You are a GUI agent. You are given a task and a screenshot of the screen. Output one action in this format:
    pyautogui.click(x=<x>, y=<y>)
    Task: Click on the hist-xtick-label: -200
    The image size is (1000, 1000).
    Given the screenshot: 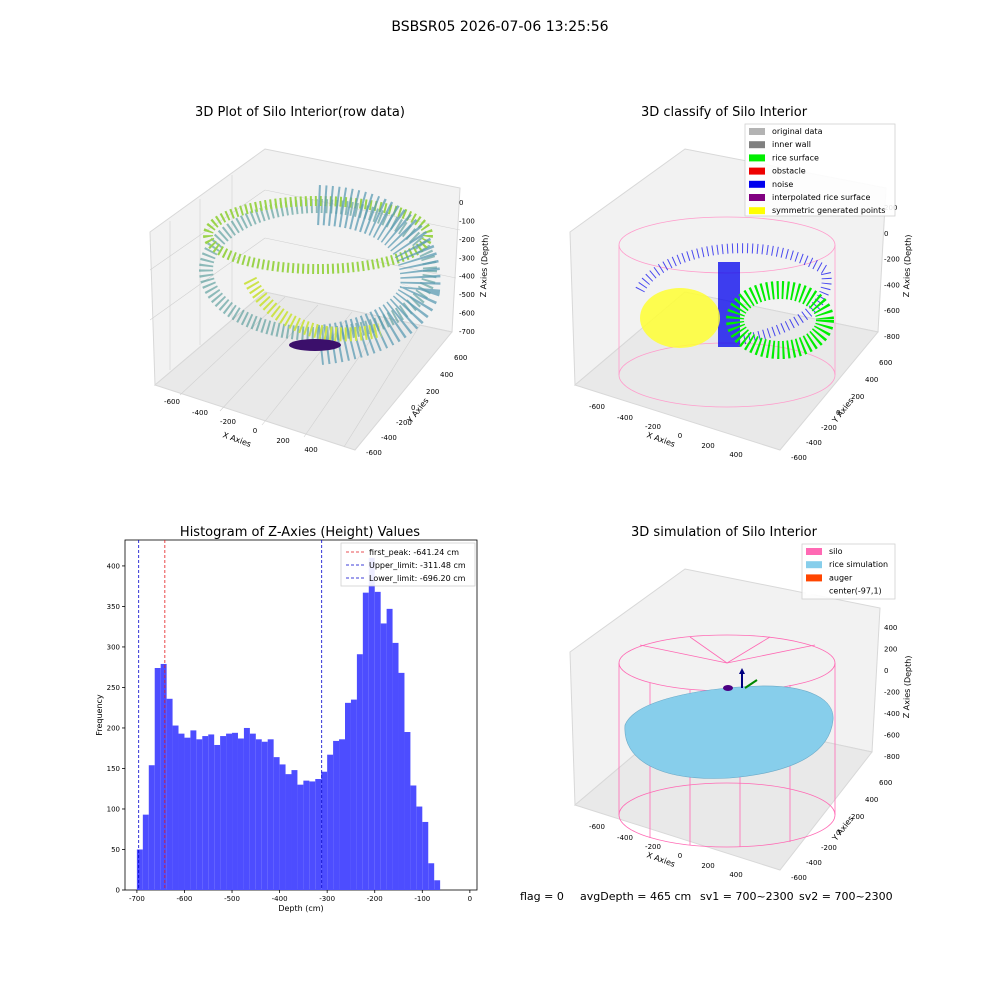 What is the action you would take?
    pyautogui.click(x=375, y=899)
    